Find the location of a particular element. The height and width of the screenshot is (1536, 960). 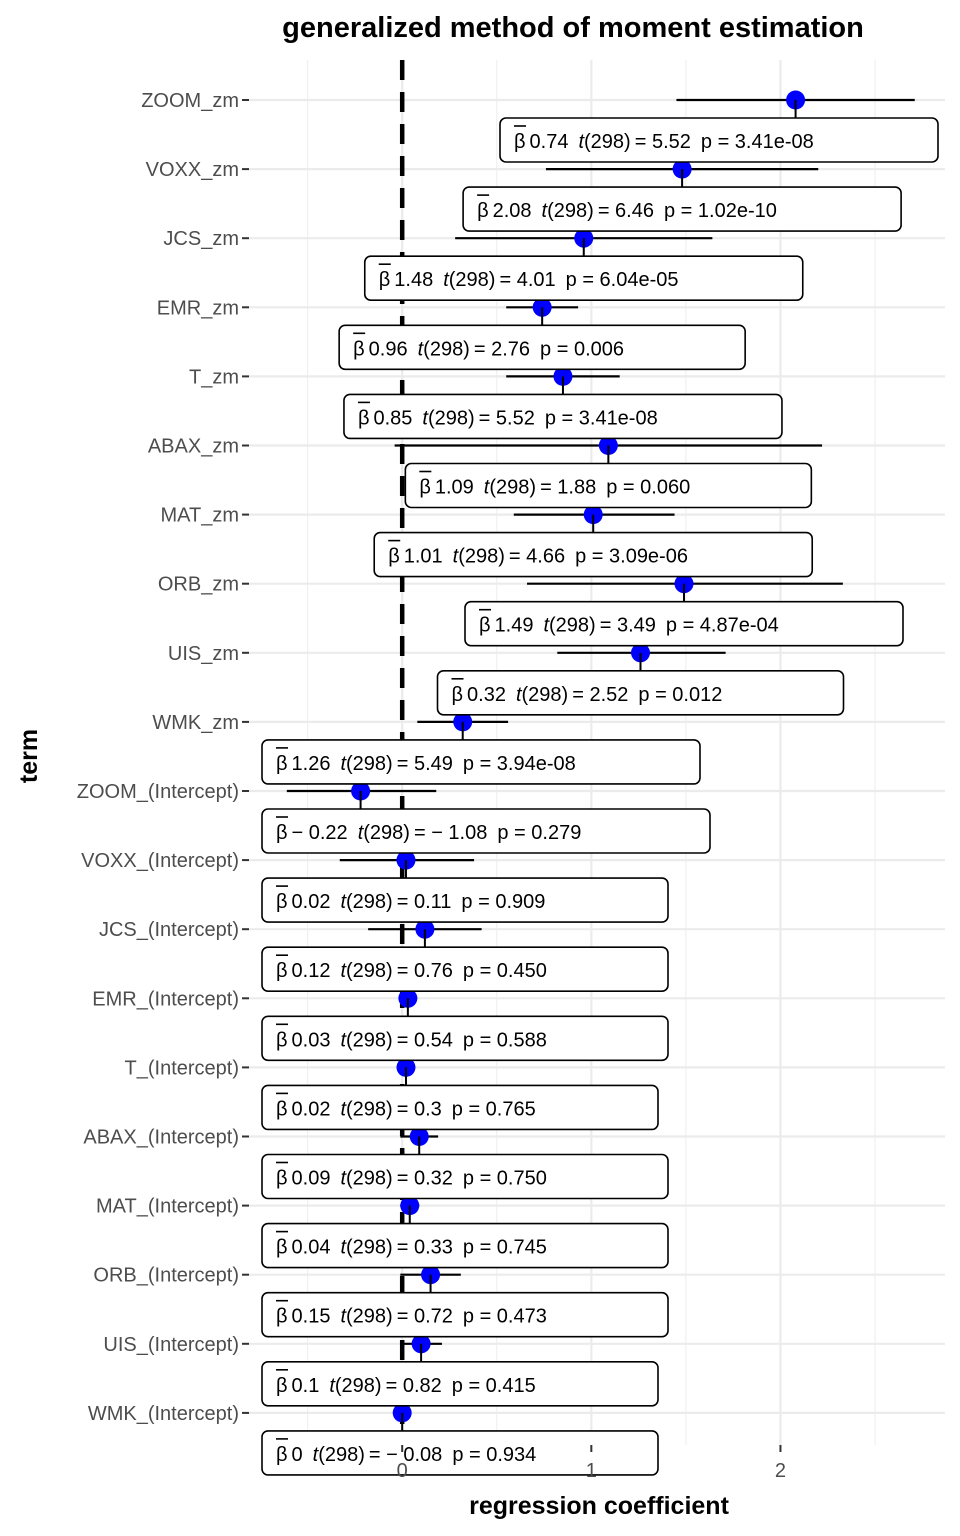

y-tick-label: UIS_(Intercept) is located at coordinates (171, 1345).